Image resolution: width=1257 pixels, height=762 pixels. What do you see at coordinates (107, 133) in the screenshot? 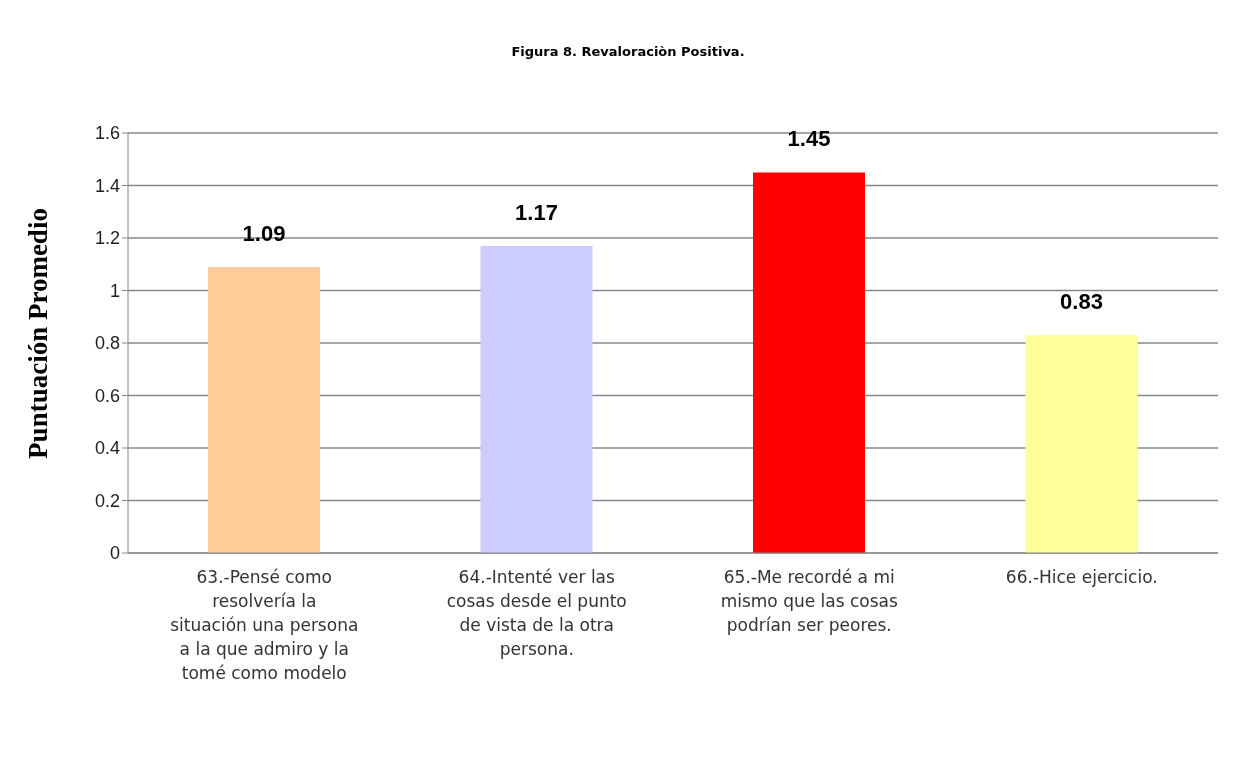
I see `y-tick-label: 1.6` at bounding box center [107, 133].